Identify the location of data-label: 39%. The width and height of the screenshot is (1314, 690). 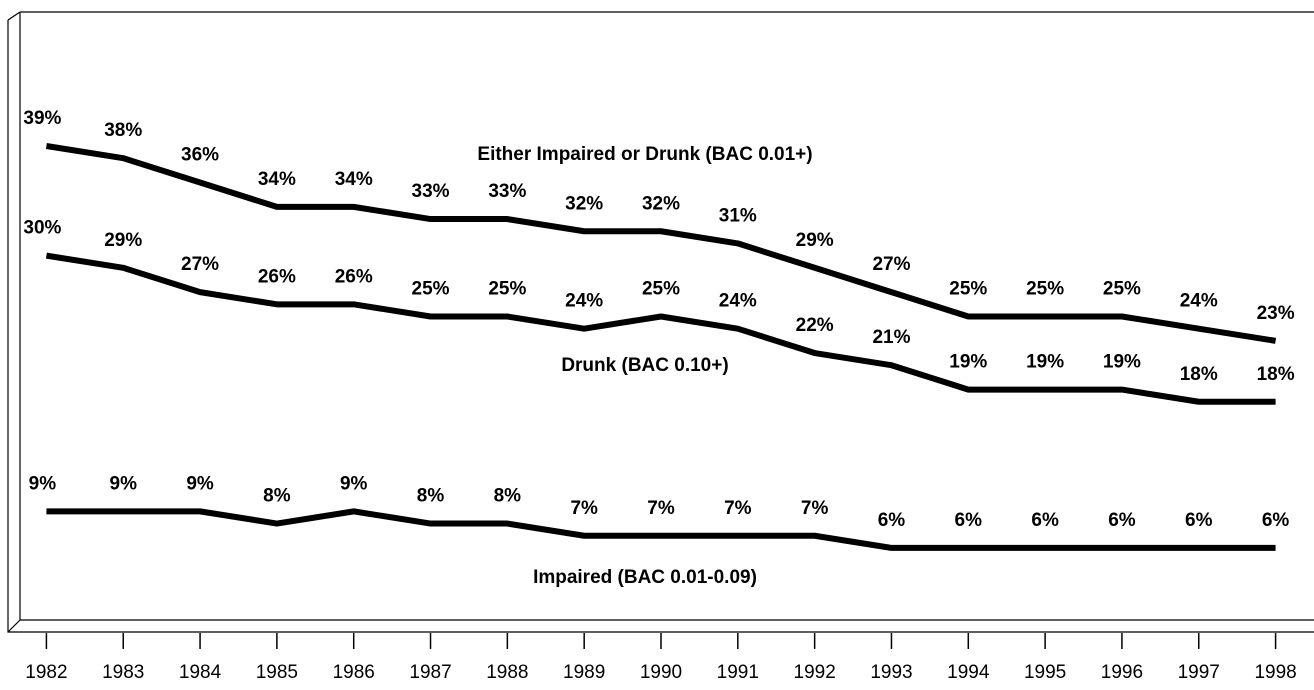
(42, 118).